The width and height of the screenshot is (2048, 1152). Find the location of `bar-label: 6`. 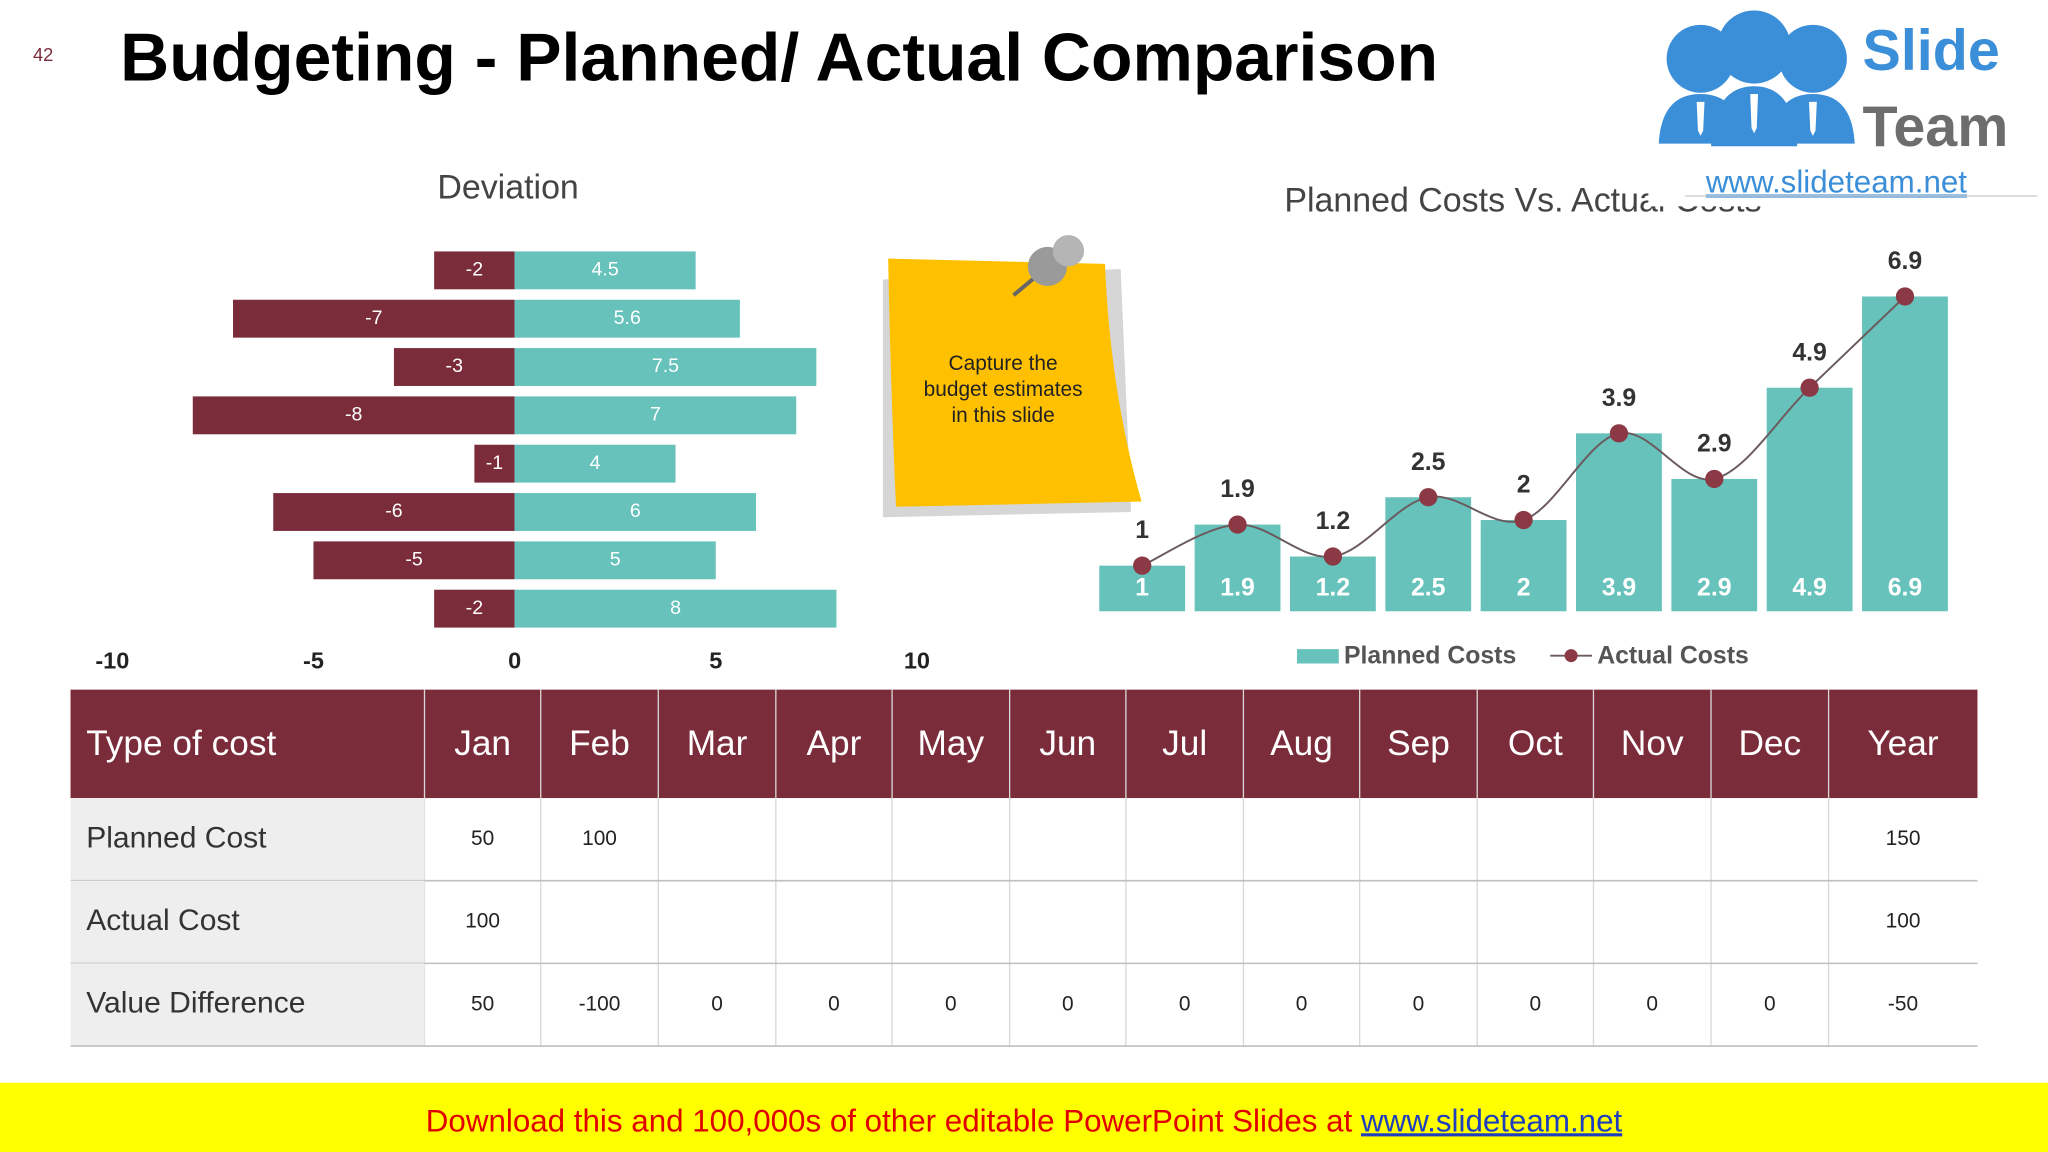

bar-label: 6 is located at coordinates (635, 511).